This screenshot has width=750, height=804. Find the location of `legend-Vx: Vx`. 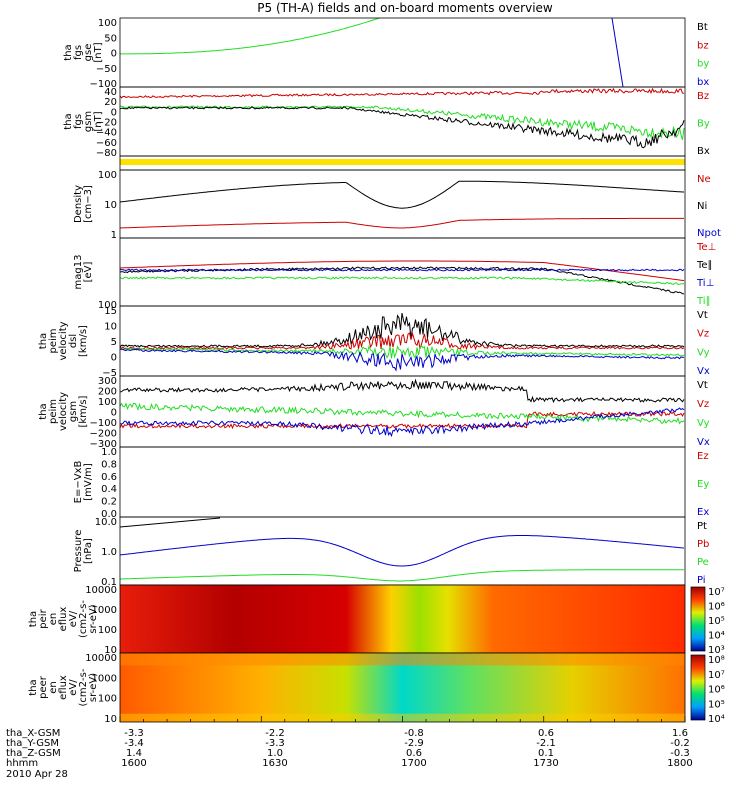

legend-Vx: Vx is located at coordinates (703, 442).